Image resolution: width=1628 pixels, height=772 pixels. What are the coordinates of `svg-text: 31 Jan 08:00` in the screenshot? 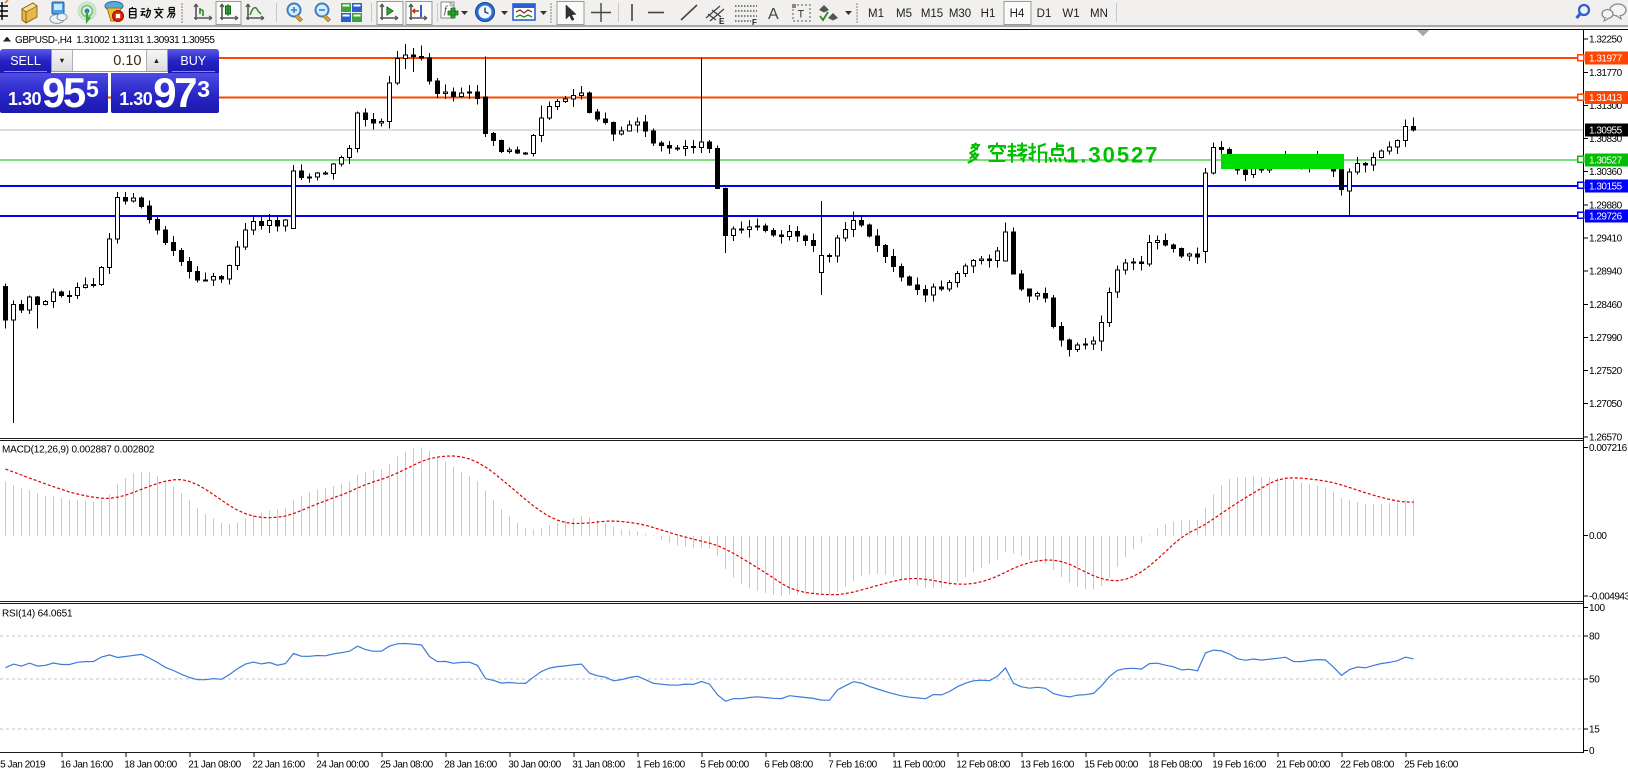 It's located at (598, 765).